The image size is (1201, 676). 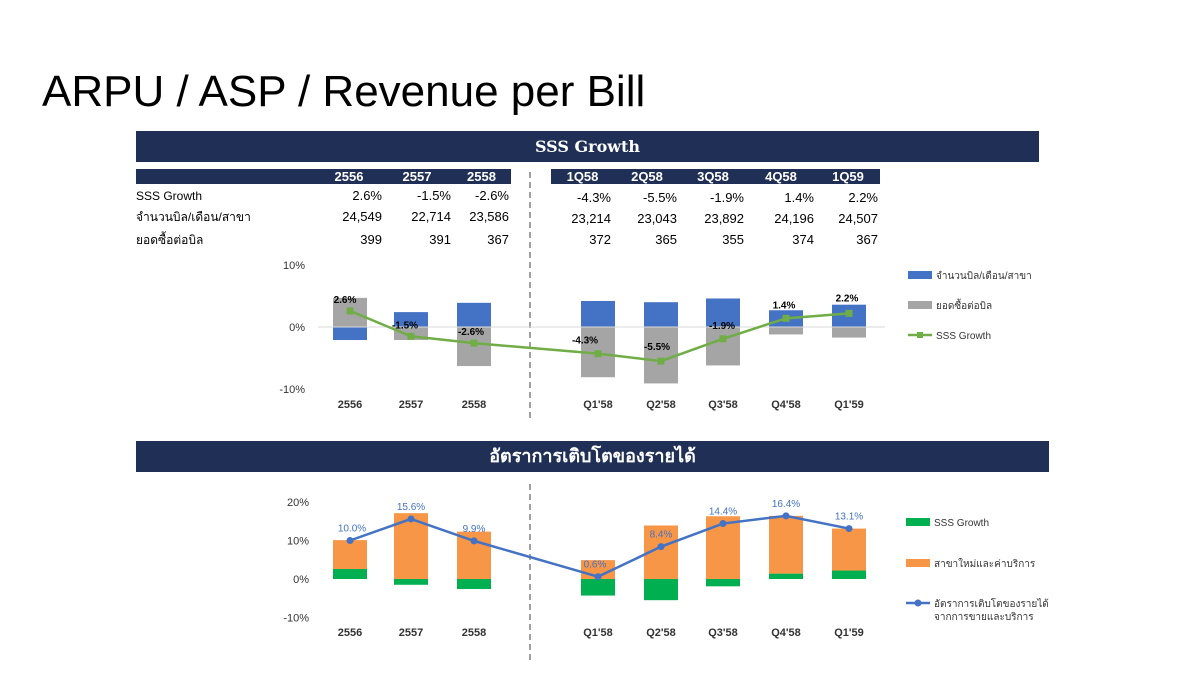 What do you see at coordinates (417, 176) in the screenshot?
I see `col-header-2557: 2557` at bounding box center [417, 176].